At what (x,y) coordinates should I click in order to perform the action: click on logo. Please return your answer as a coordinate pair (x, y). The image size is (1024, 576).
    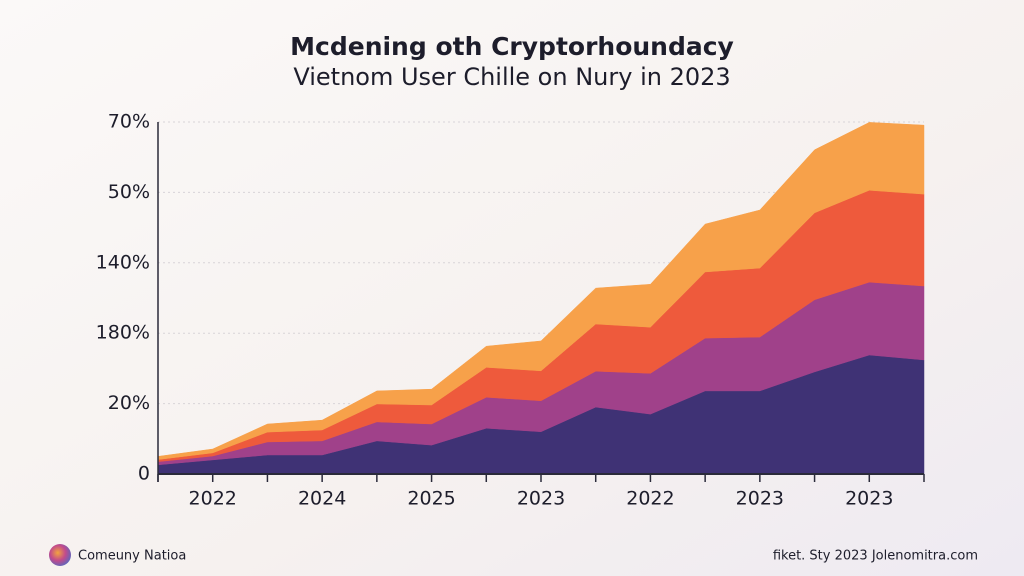
    Looking at the image, I should click on (60, 555).